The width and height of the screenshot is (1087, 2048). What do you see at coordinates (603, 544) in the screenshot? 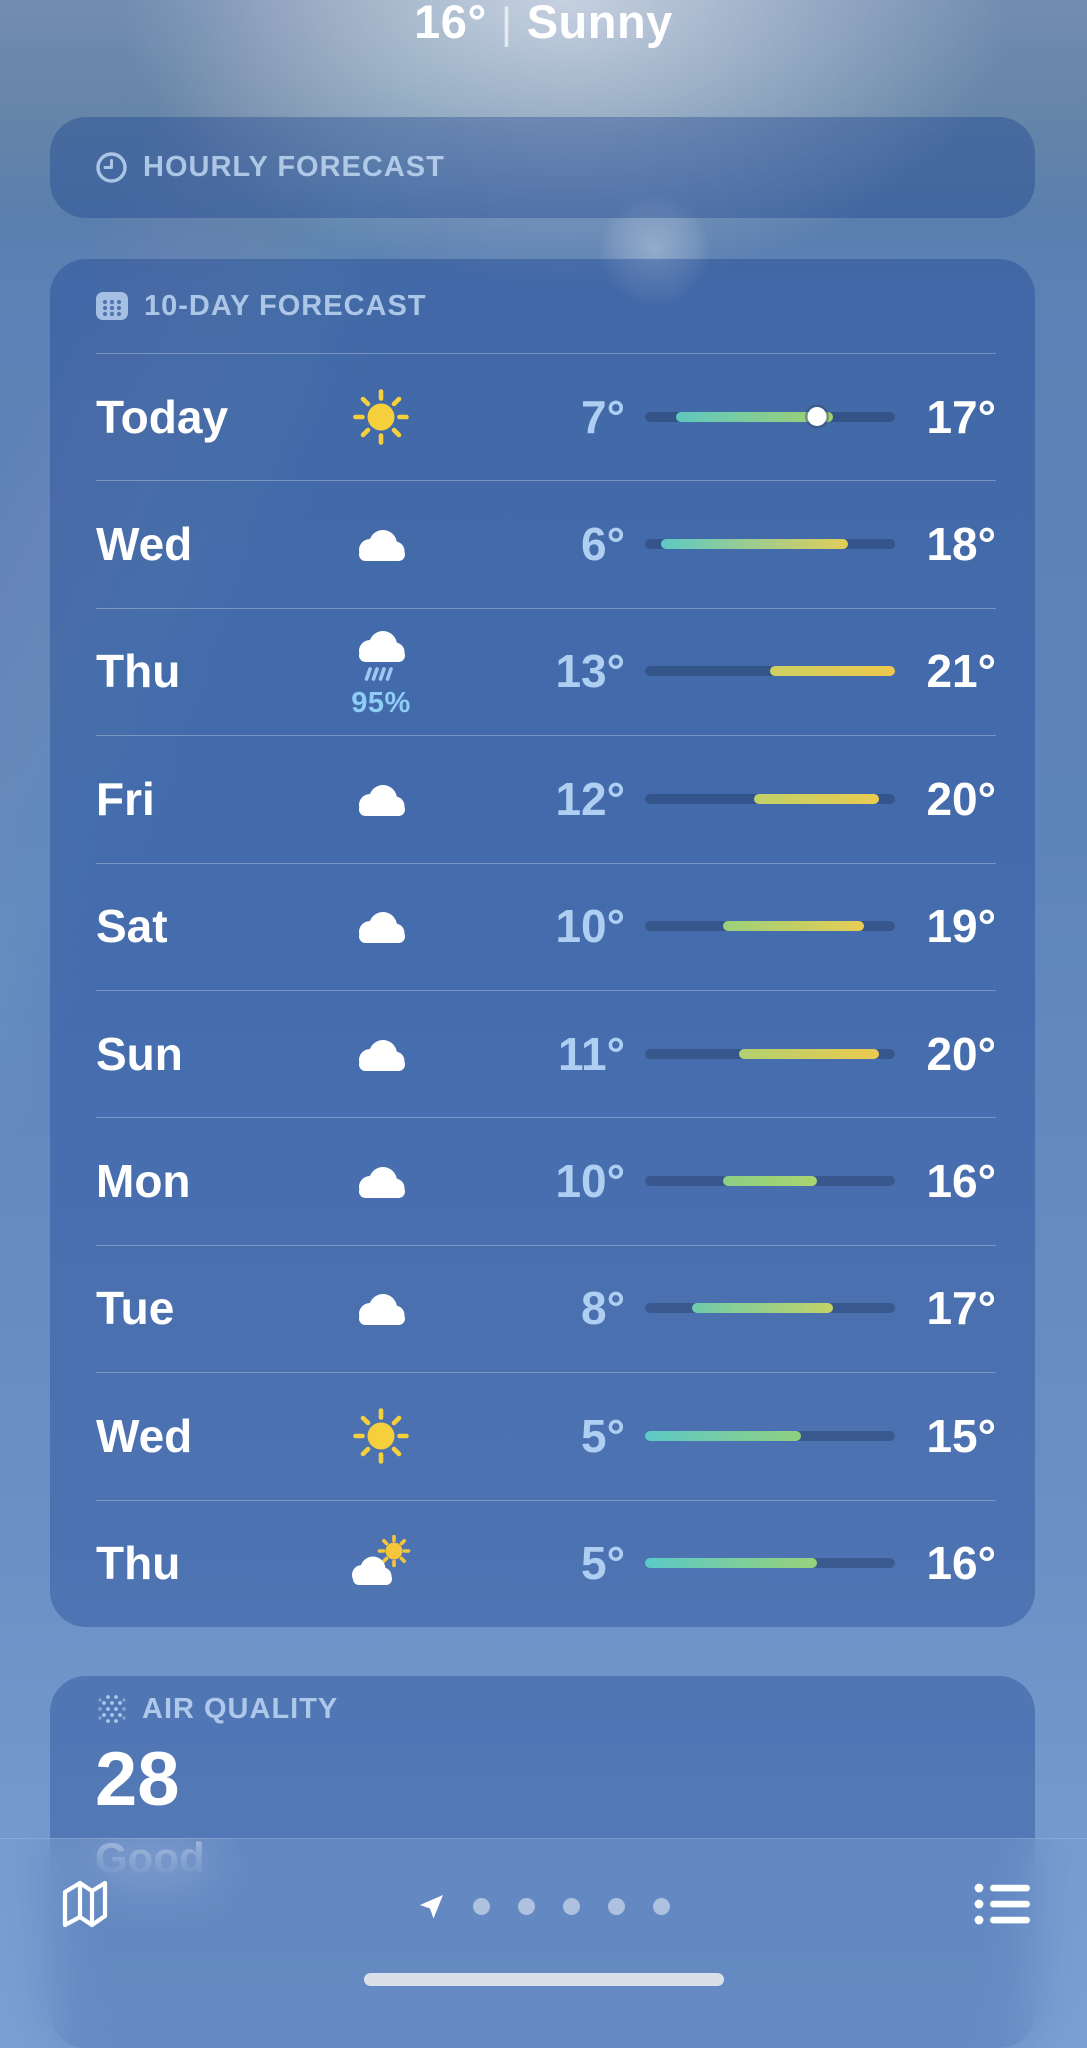
I see `low-temperature: 6°` at bounding box center [603, 544].